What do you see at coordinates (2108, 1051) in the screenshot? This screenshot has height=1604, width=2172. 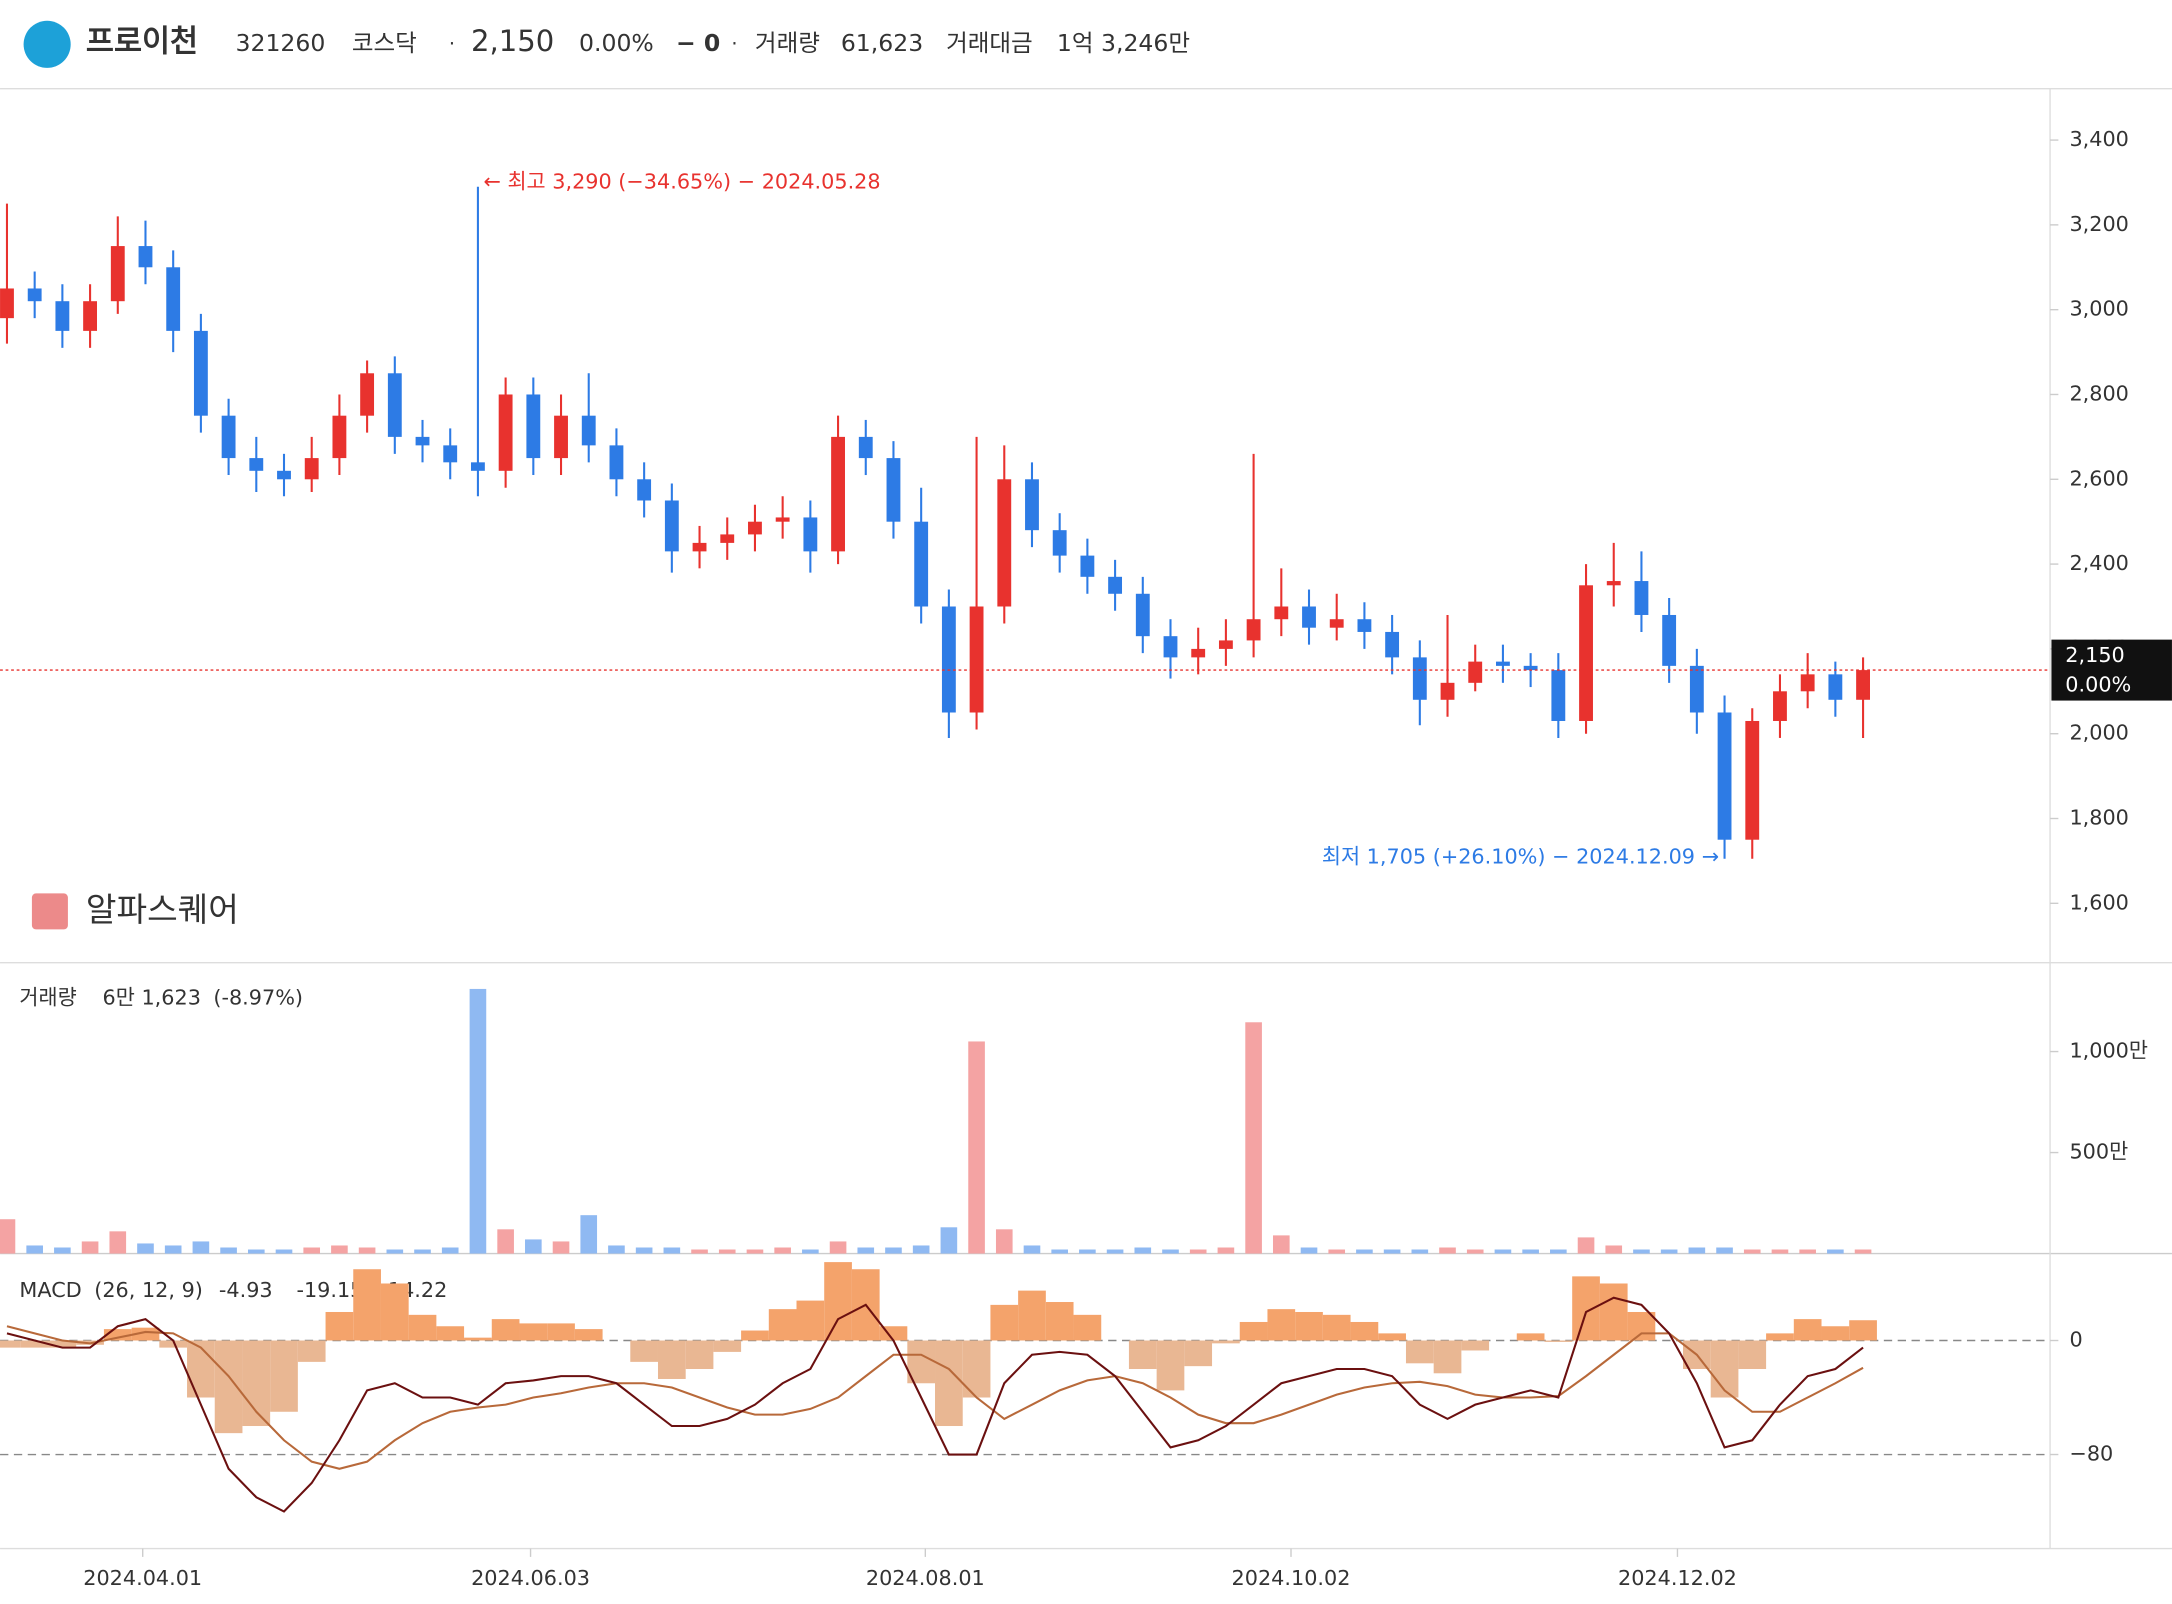 I see `y-tick-label: 1,000만` at bounding box center [2108, 1051].